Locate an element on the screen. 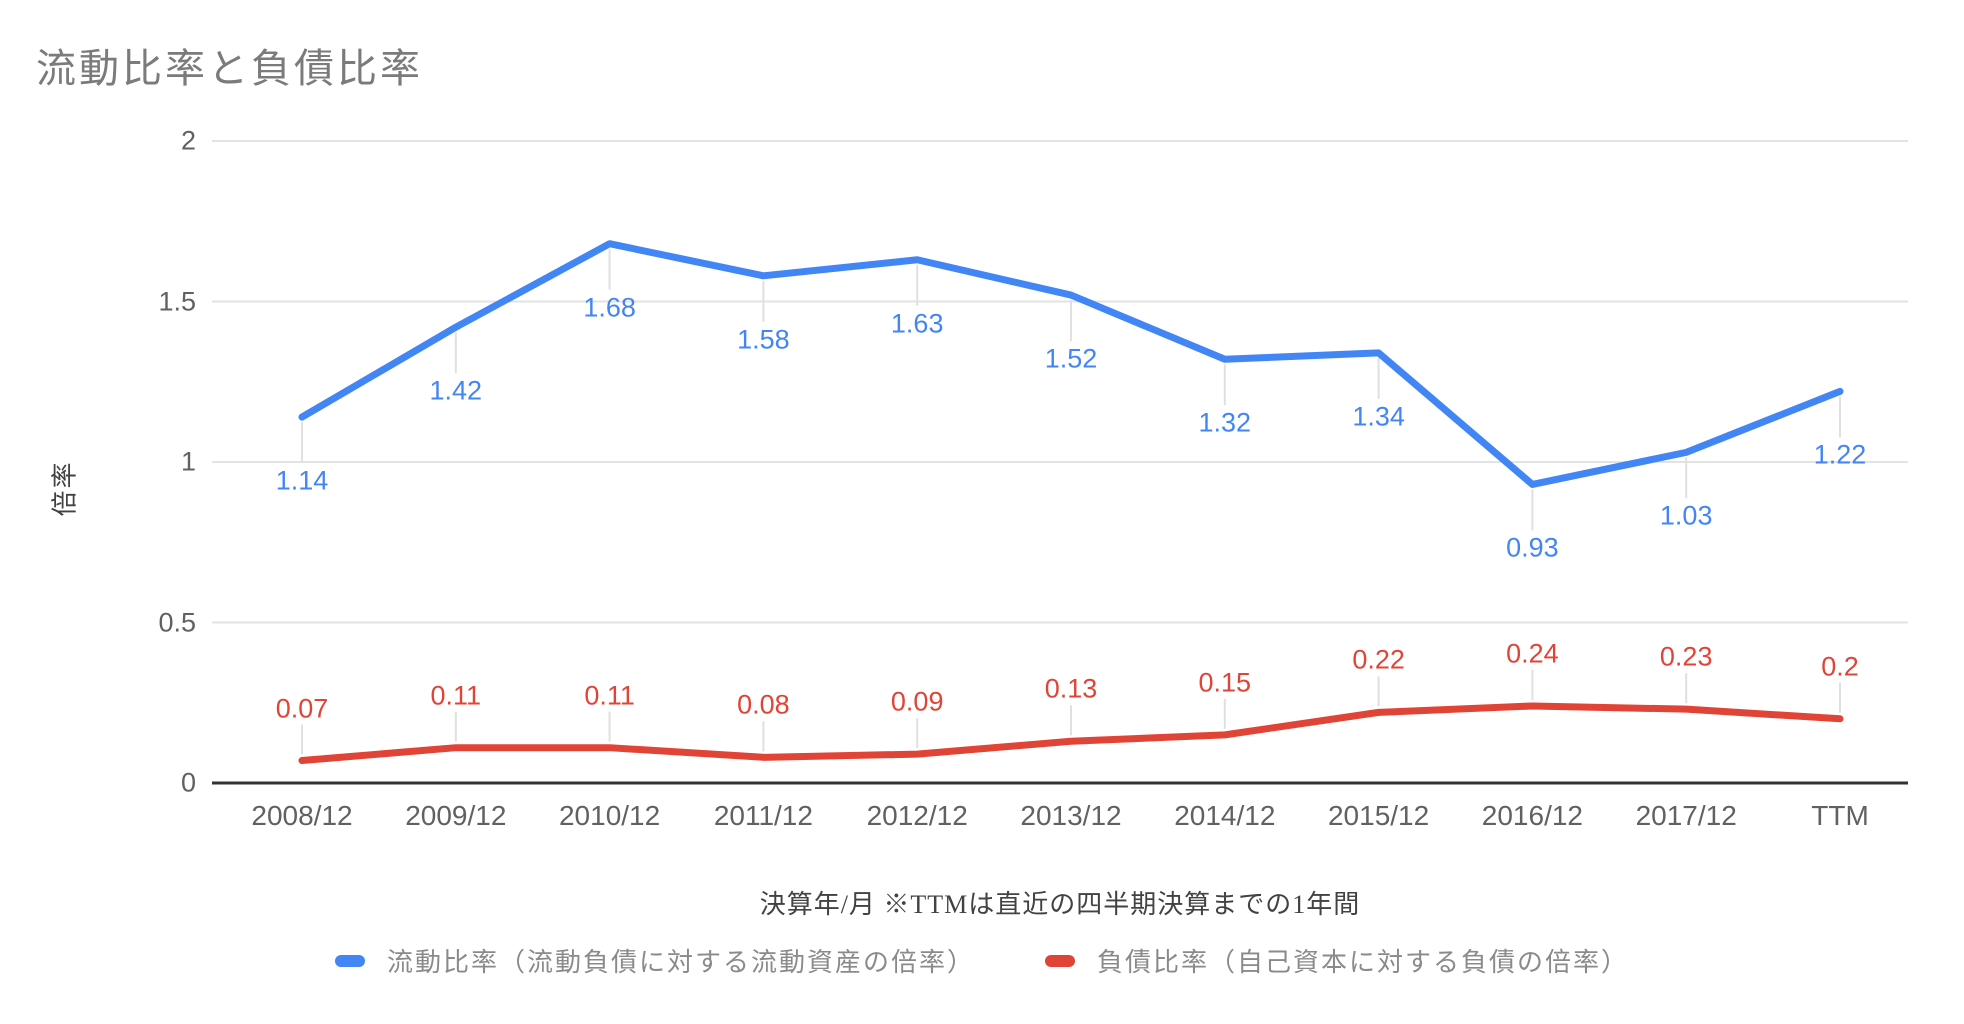 The height and width of the screenshot is (1024, 1964). y-tick-label: 0.5 is located at coordinates (177, 622).